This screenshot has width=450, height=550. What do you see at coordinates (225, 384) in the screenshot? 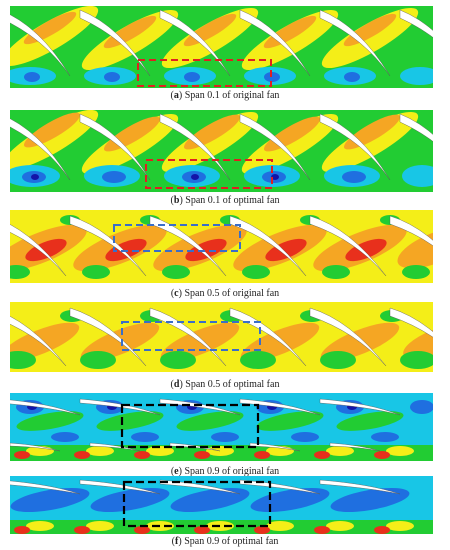
I see `caption-d: (d) Span 0.5 of optimal fan` at bounding box center [225, 384].